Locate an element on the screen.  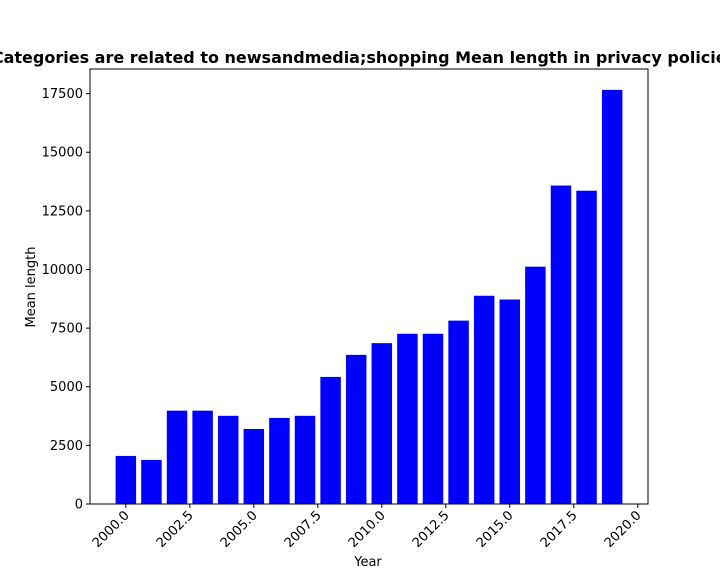
x-tick-label: 2002.5 is located at coordinates (175, 529).